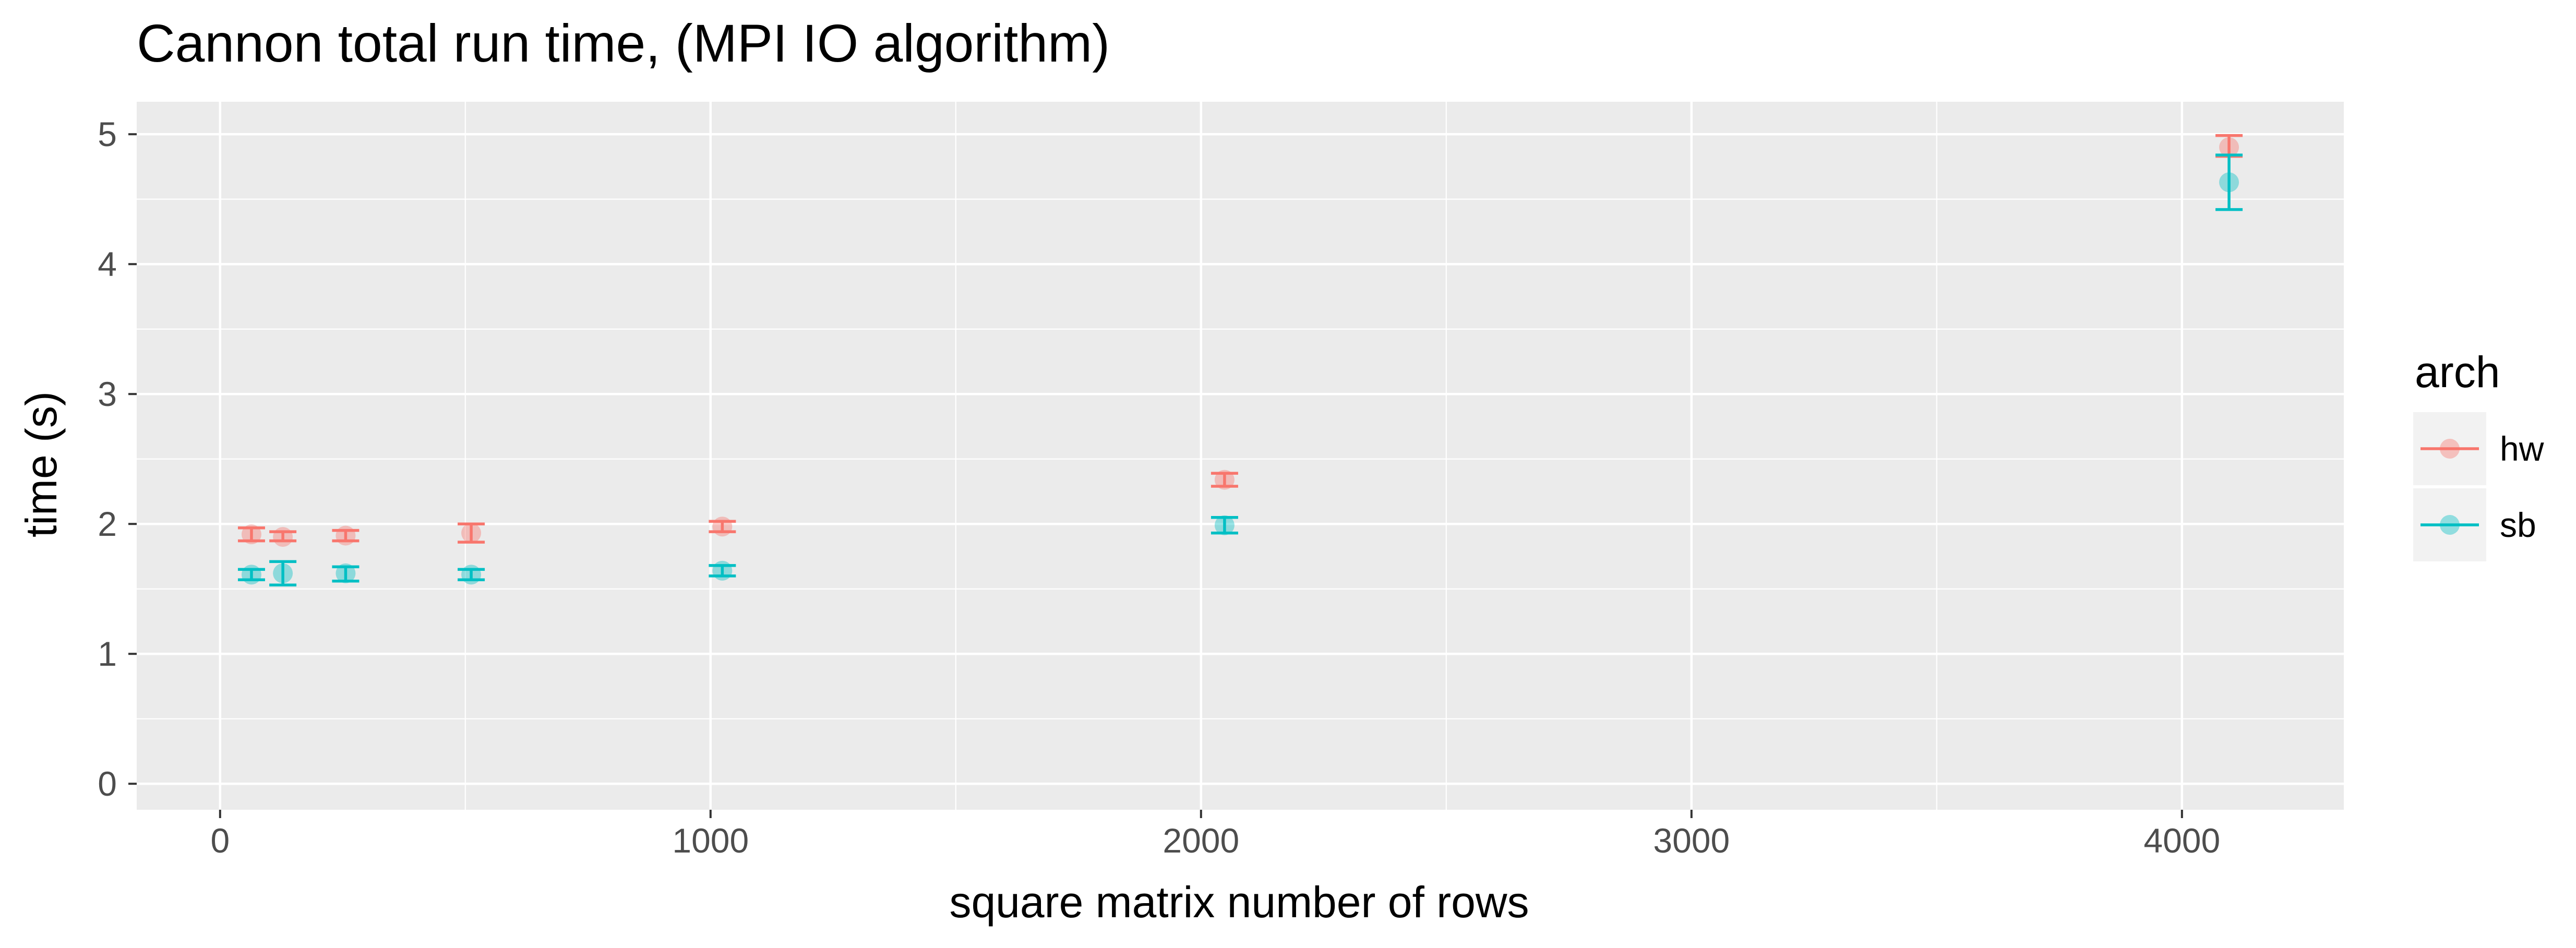 This screenshot has height=948, width=2576. Describe the element at coordinates (118, 459) in the screenshot. I see `y-axis-ticks: 0 1 2 3 4 5` at that location.